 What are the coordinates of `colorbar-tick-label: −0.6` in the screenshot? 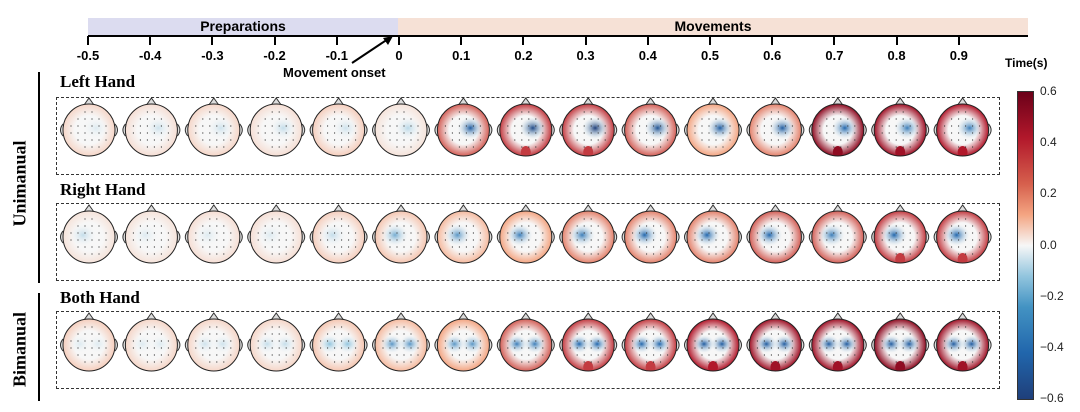 It's located at (1052, 398).